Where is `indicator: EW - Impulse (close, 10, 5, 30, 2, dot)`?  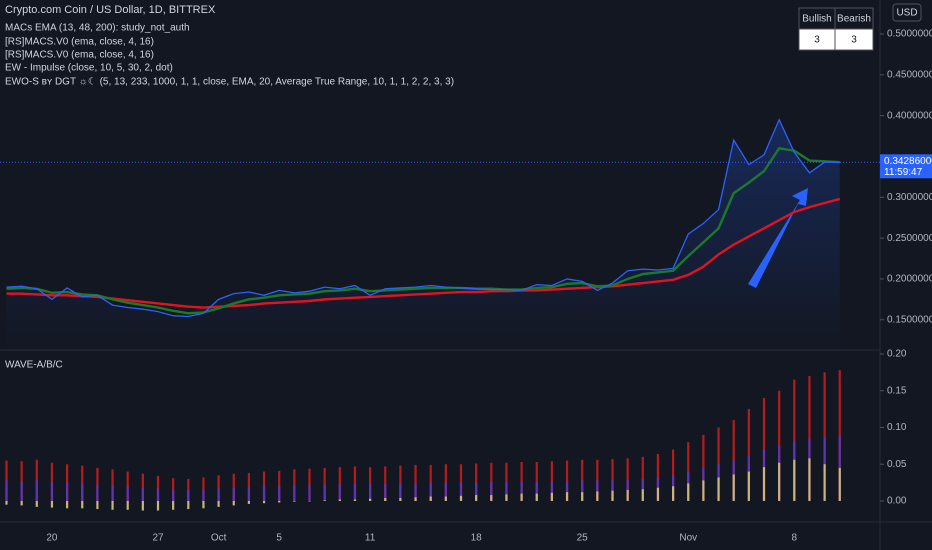 indicator: EW - Impulse (close, 10, 5, 30, 2, dot) is located at coordinates (89, 68).